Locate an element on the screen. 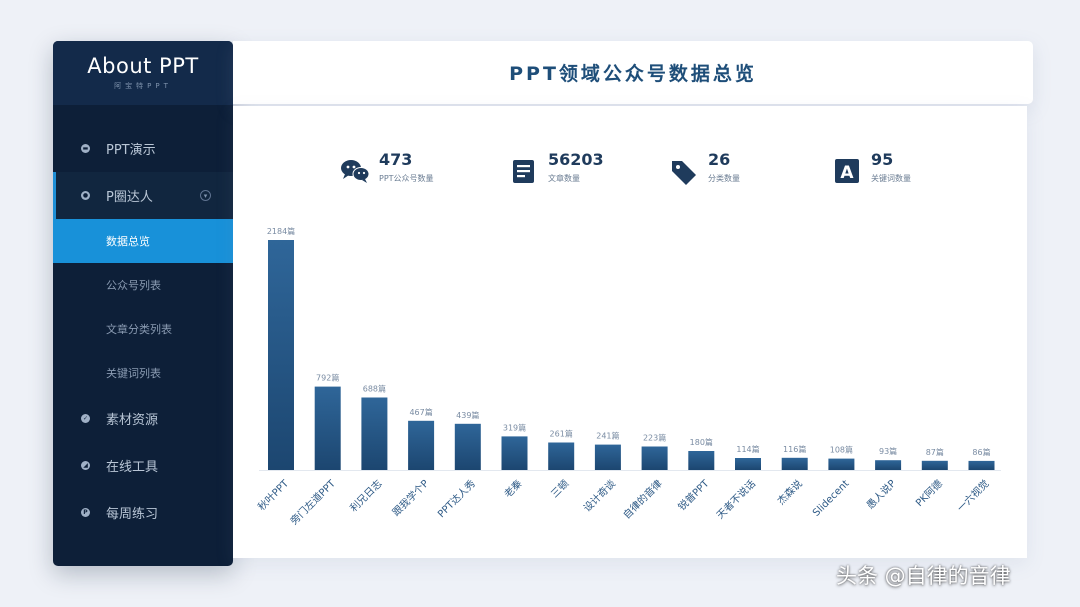 This screenshot has width=1080, height=607. stat-label: 关键词数量 is located at coordinates (891, 178).